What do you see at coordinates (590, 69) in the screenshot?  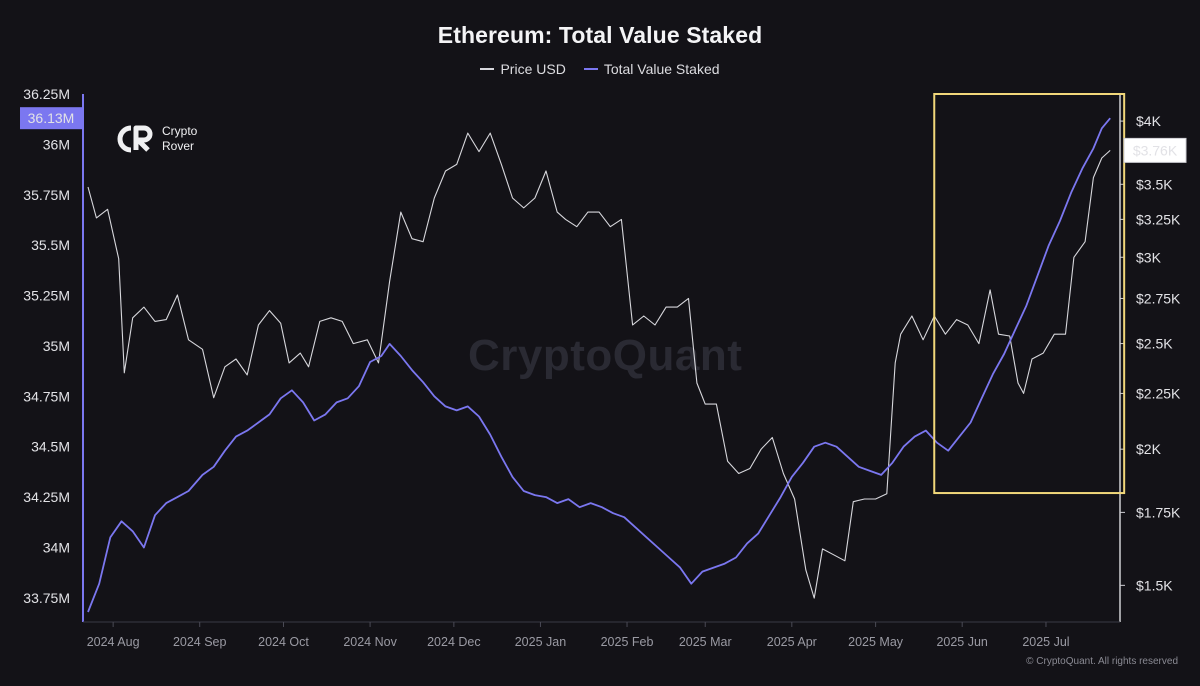 I see `legend-swatch-tvs` at bounding box center [590, 69].